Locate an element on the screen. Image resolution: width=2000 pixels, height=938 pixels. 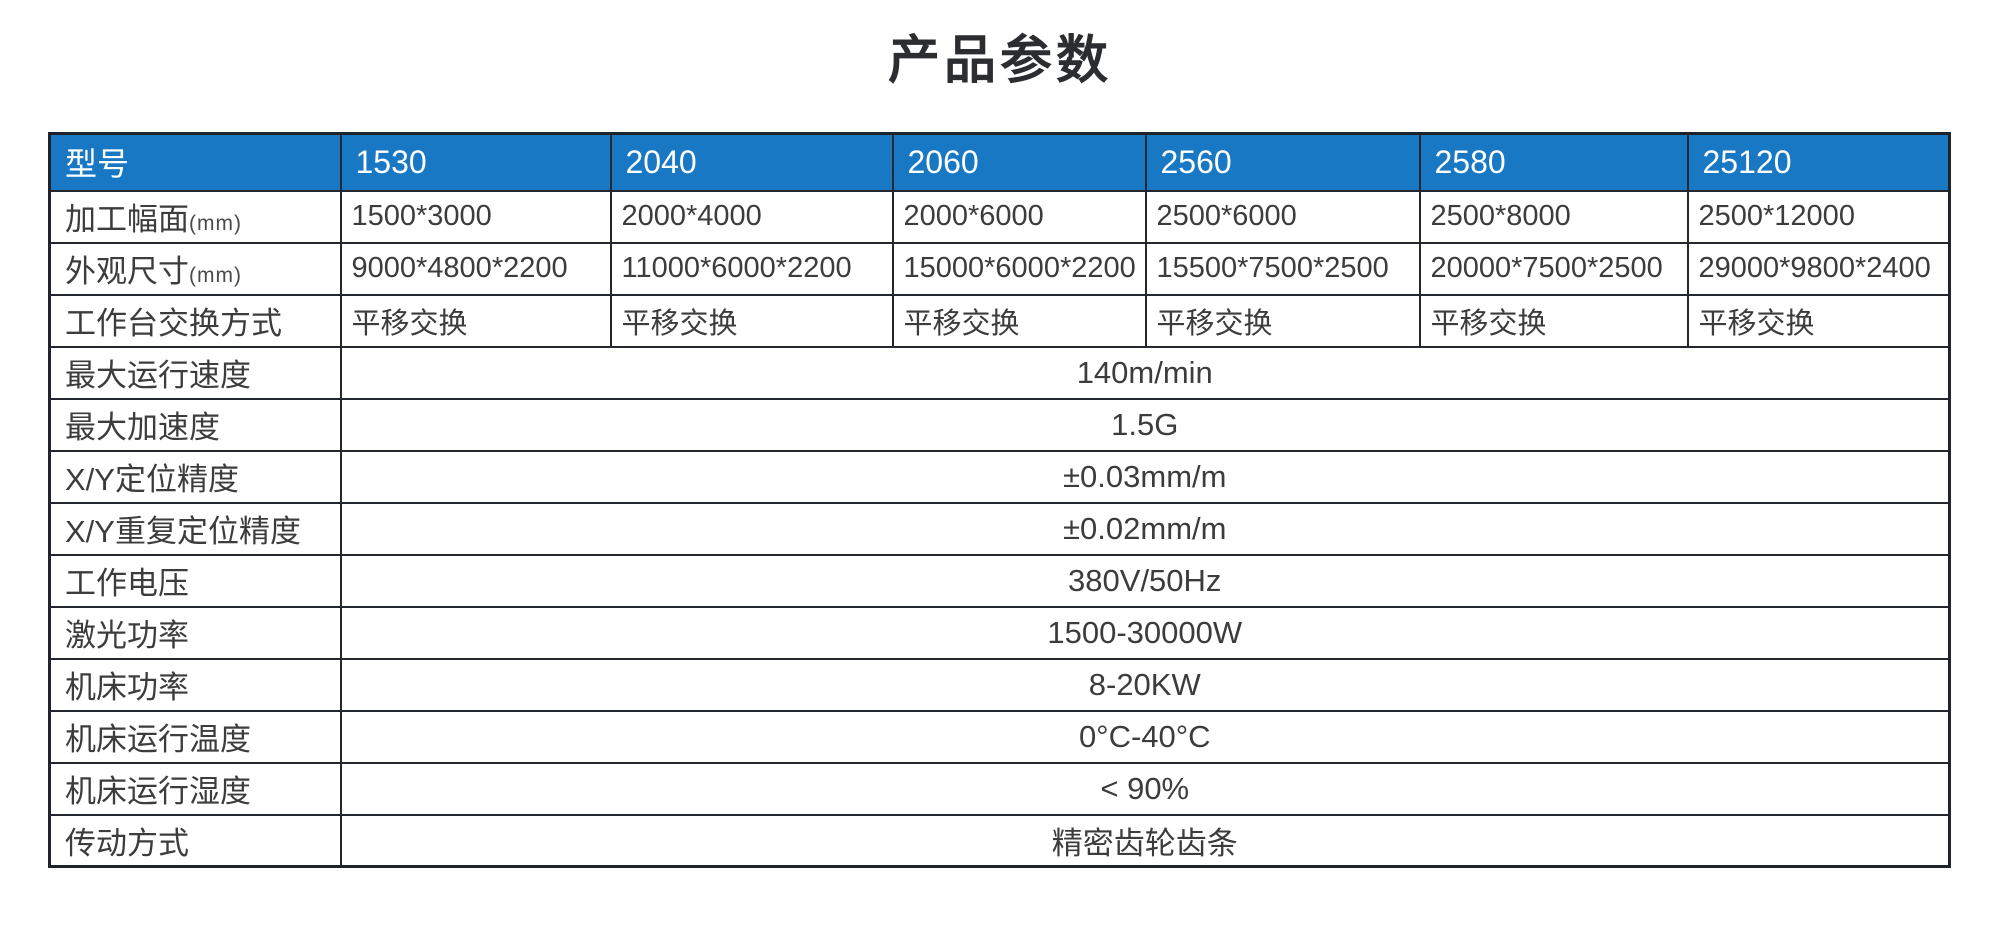
spec-value: 2500*12000 is located at coordinates (1818, 216).